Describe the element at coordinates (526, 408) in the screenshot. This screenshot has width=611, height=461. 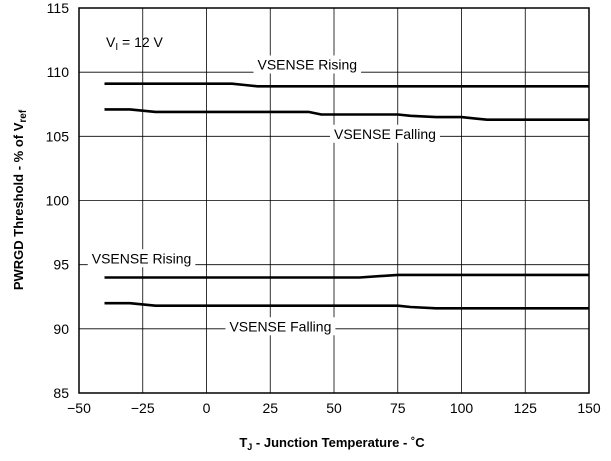
I see `x-tick-label: 125` at that location.